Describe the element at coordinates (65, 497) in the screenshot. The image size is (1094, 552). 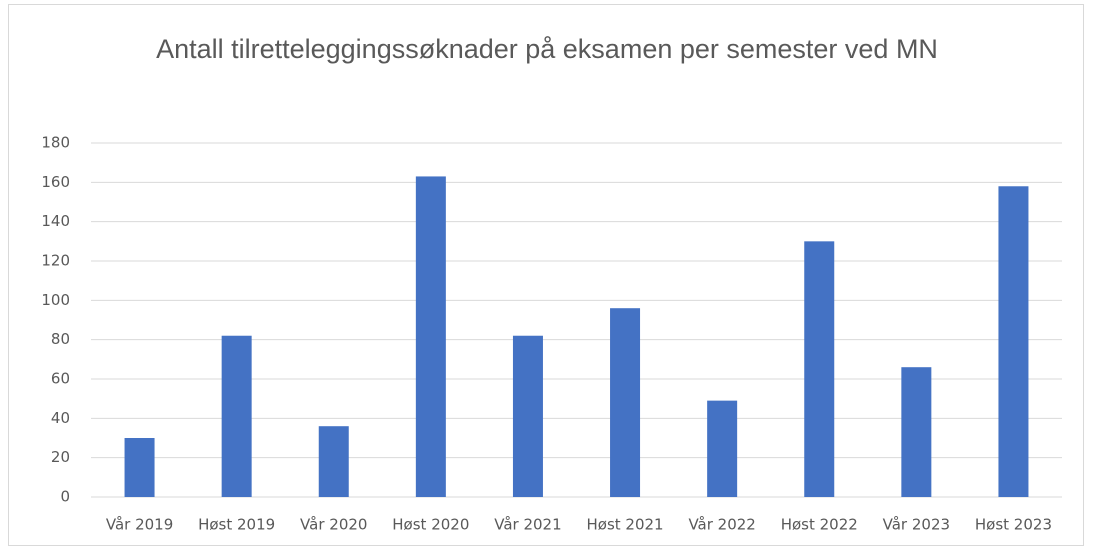
I see `y-tick-label: 0` at that location.